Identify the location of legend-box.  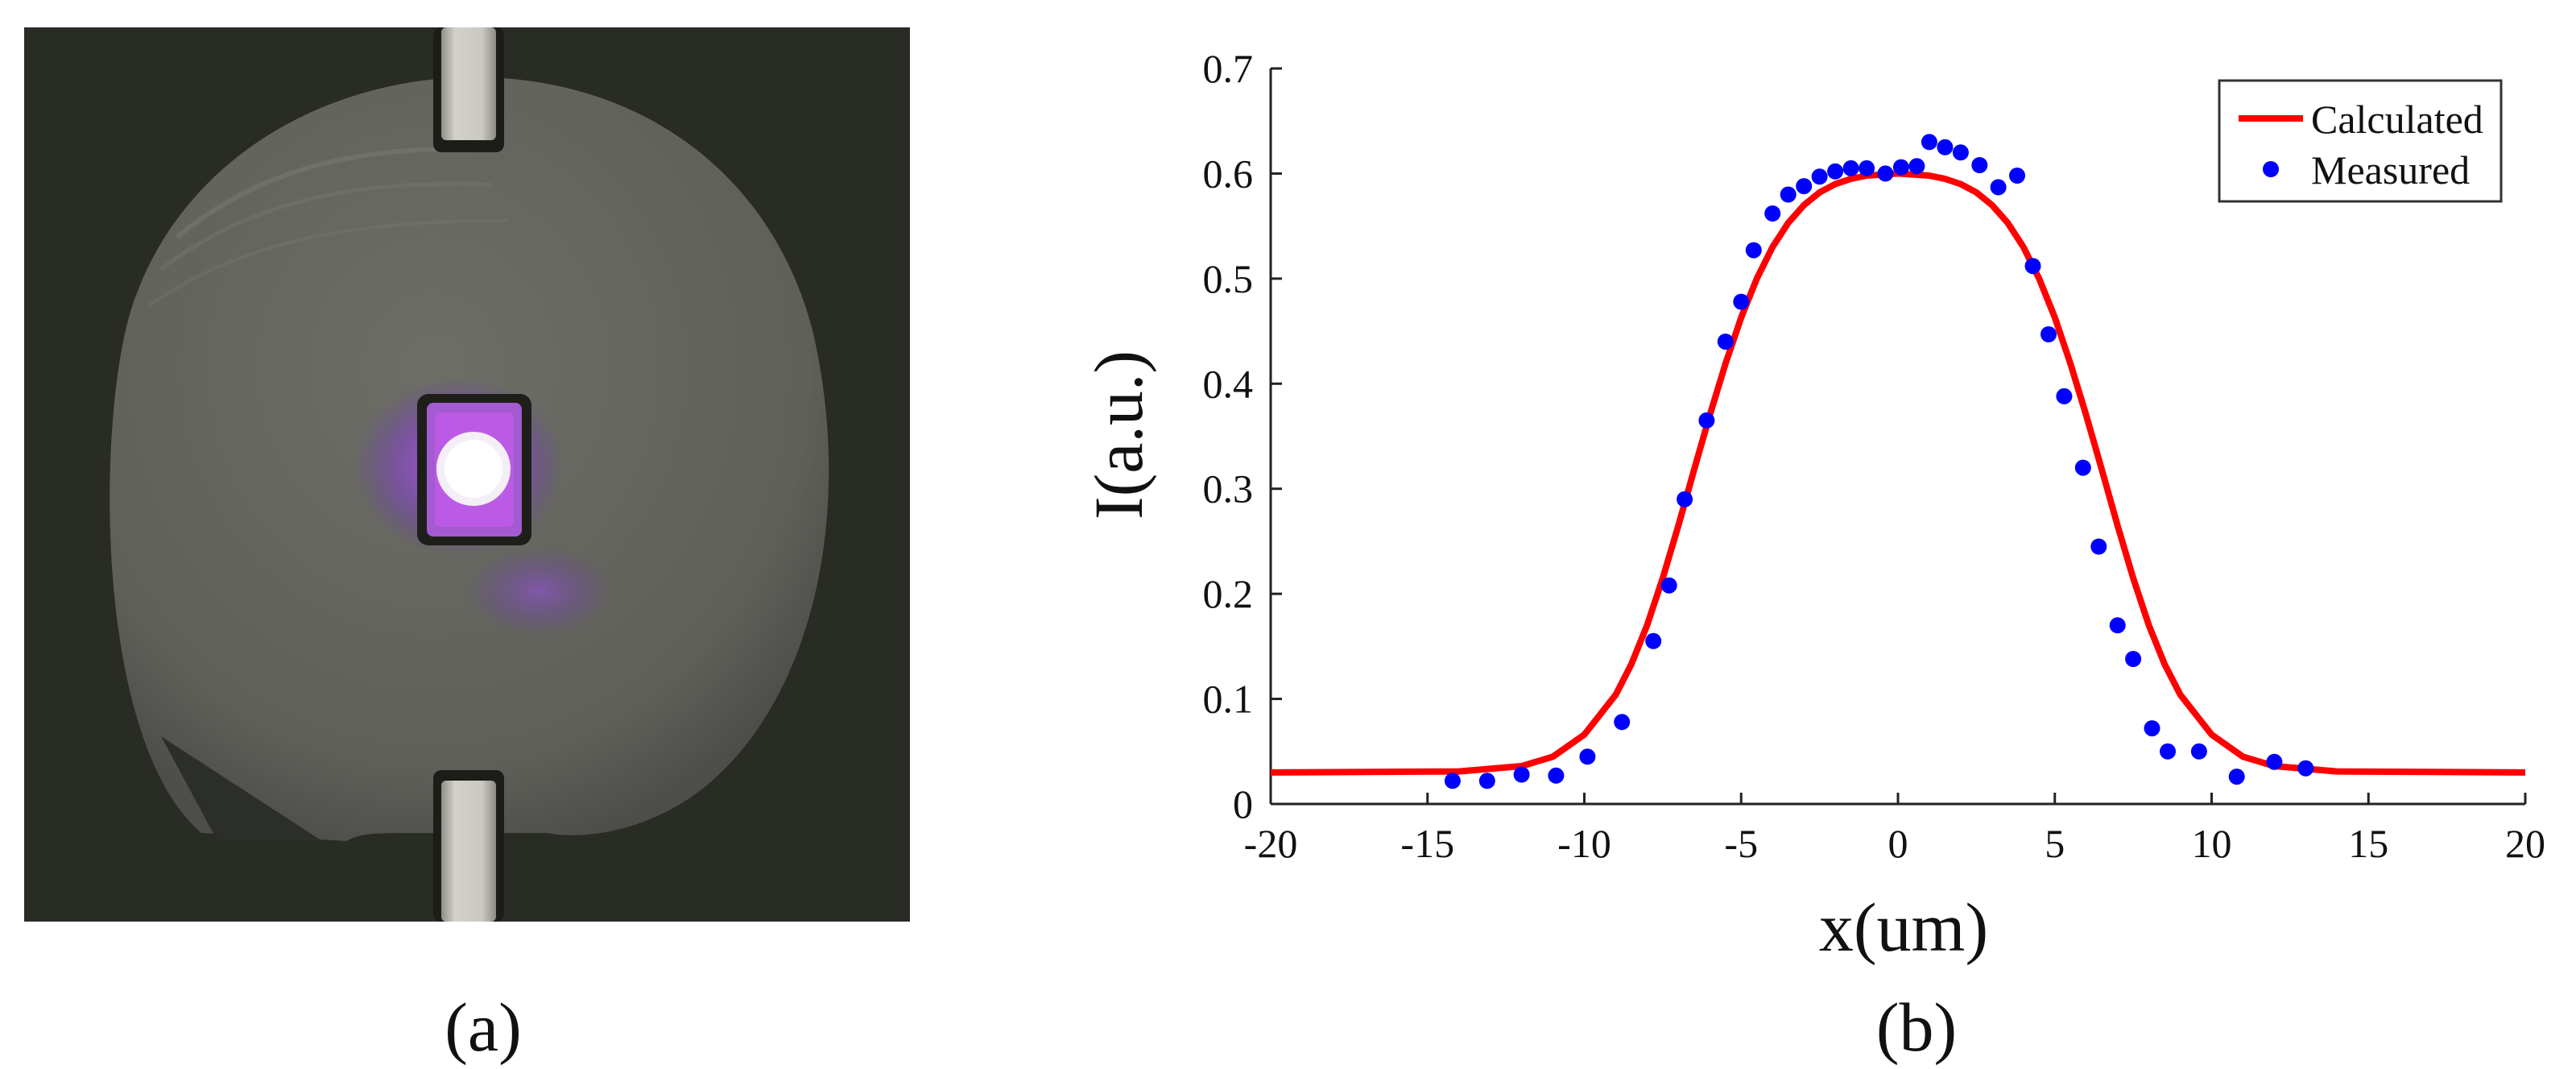
(2361, 141).